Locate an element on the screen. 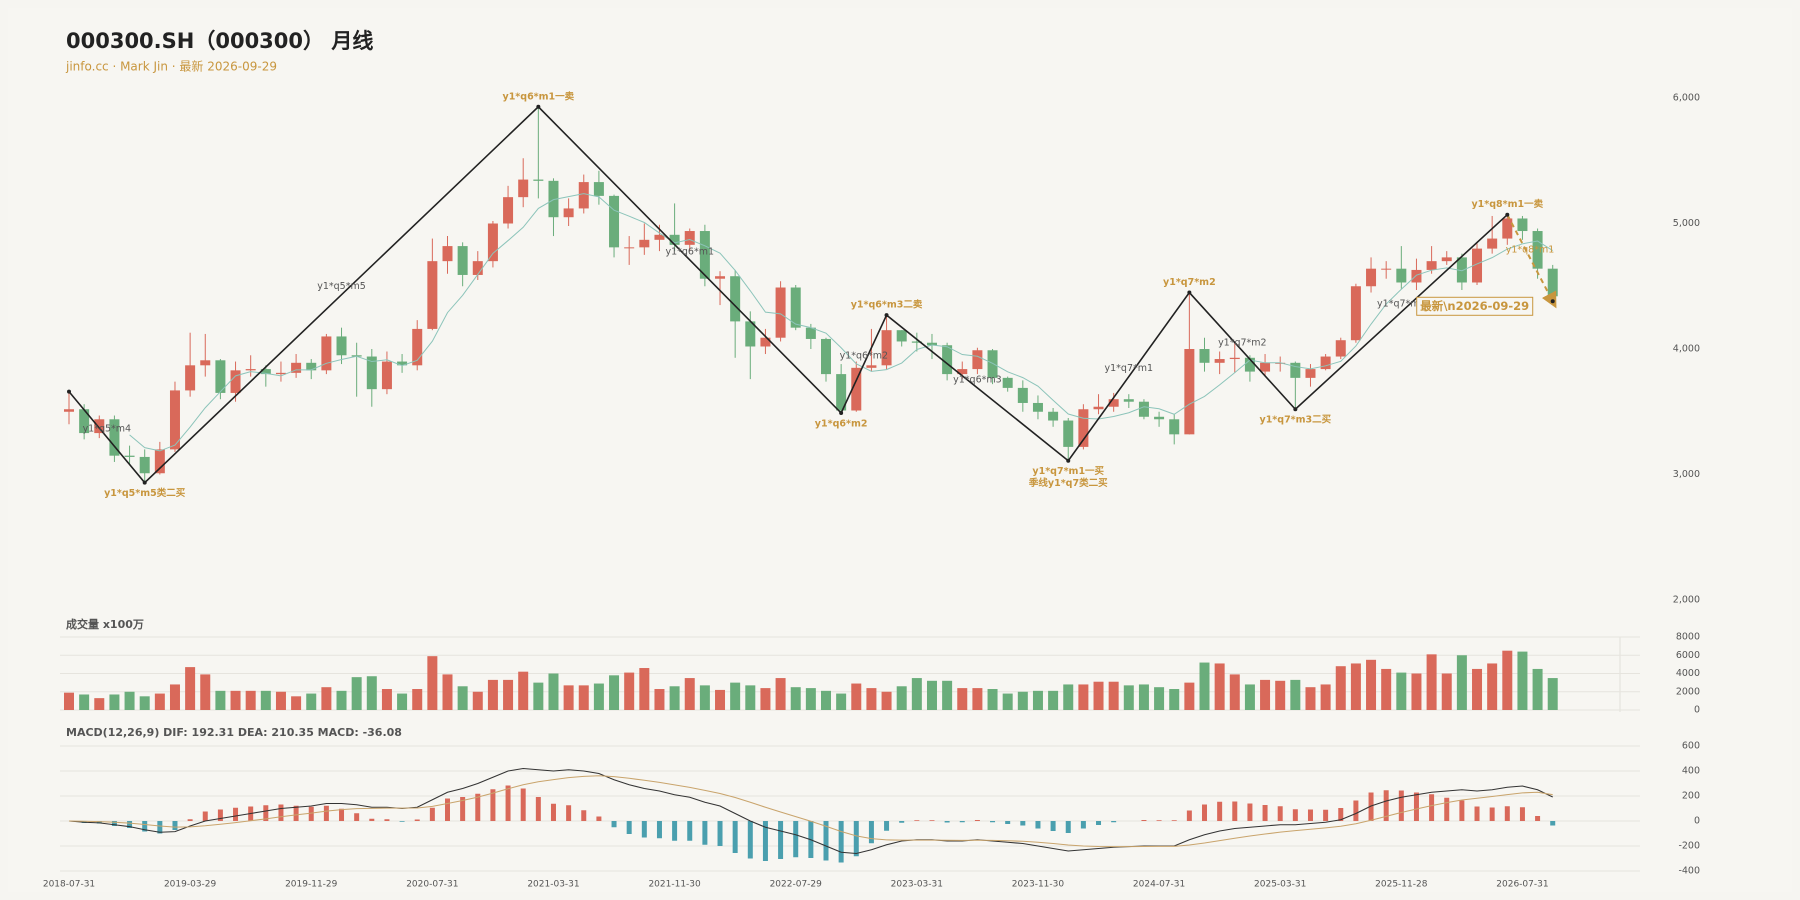 The width and height of the screenshot is (1800, 900). y-tick-label: 4,000 is located at coordinates (1686, 349).